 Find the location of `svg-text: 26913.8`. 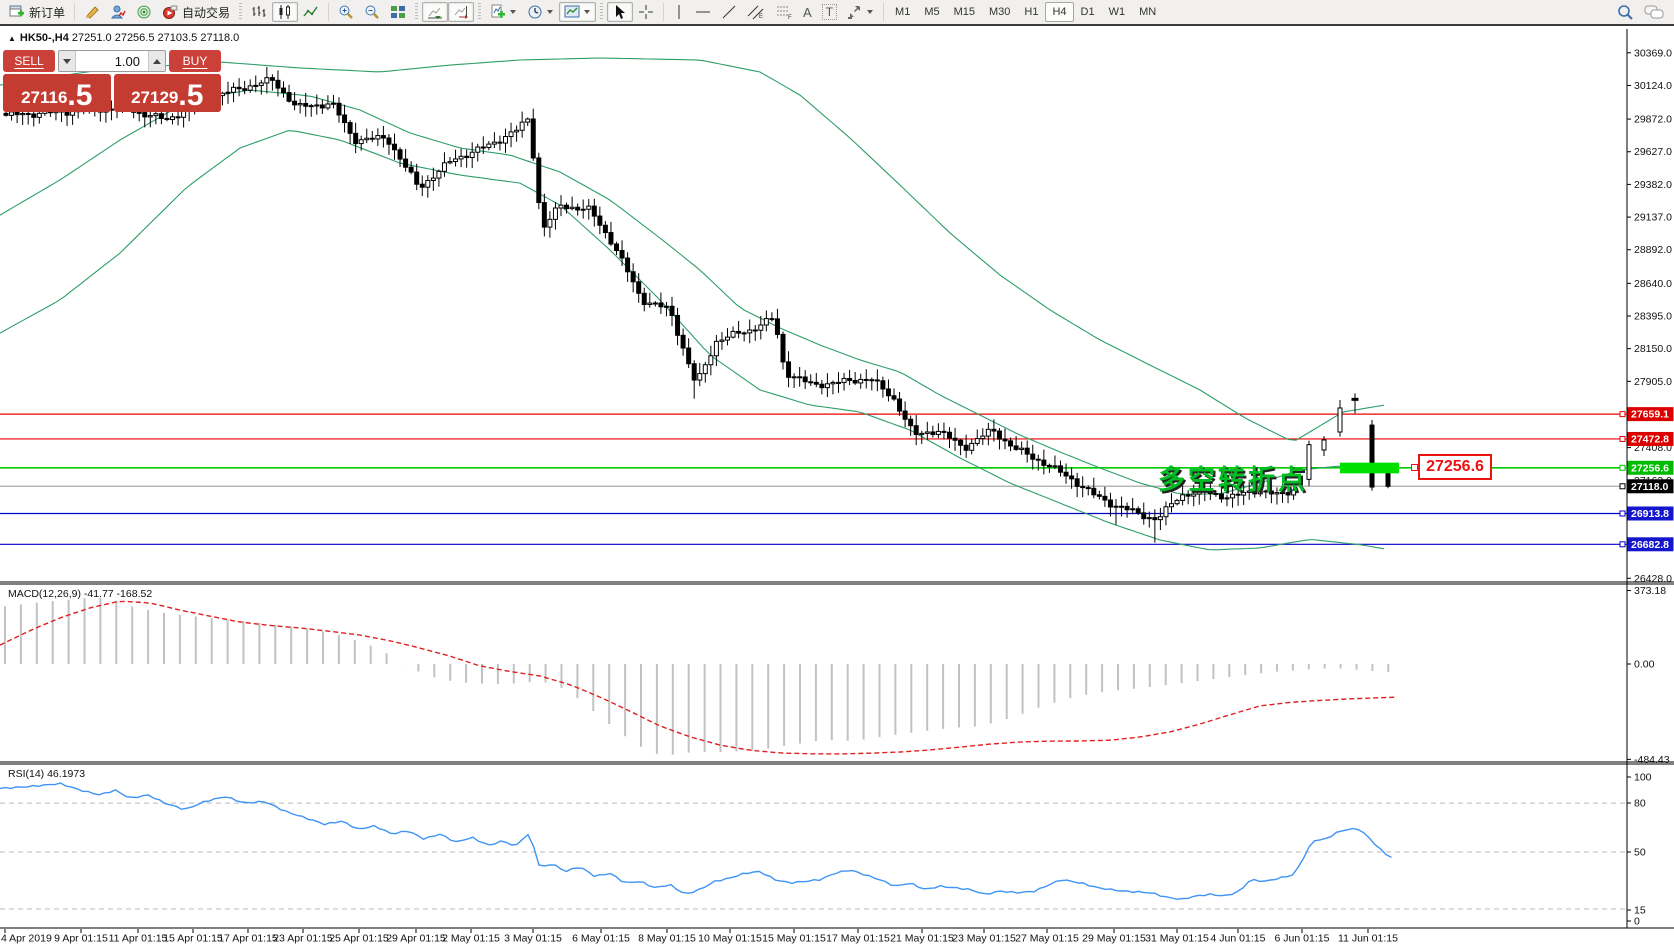

svg-text: 26913.8 is located at coordinates (1650, 514).